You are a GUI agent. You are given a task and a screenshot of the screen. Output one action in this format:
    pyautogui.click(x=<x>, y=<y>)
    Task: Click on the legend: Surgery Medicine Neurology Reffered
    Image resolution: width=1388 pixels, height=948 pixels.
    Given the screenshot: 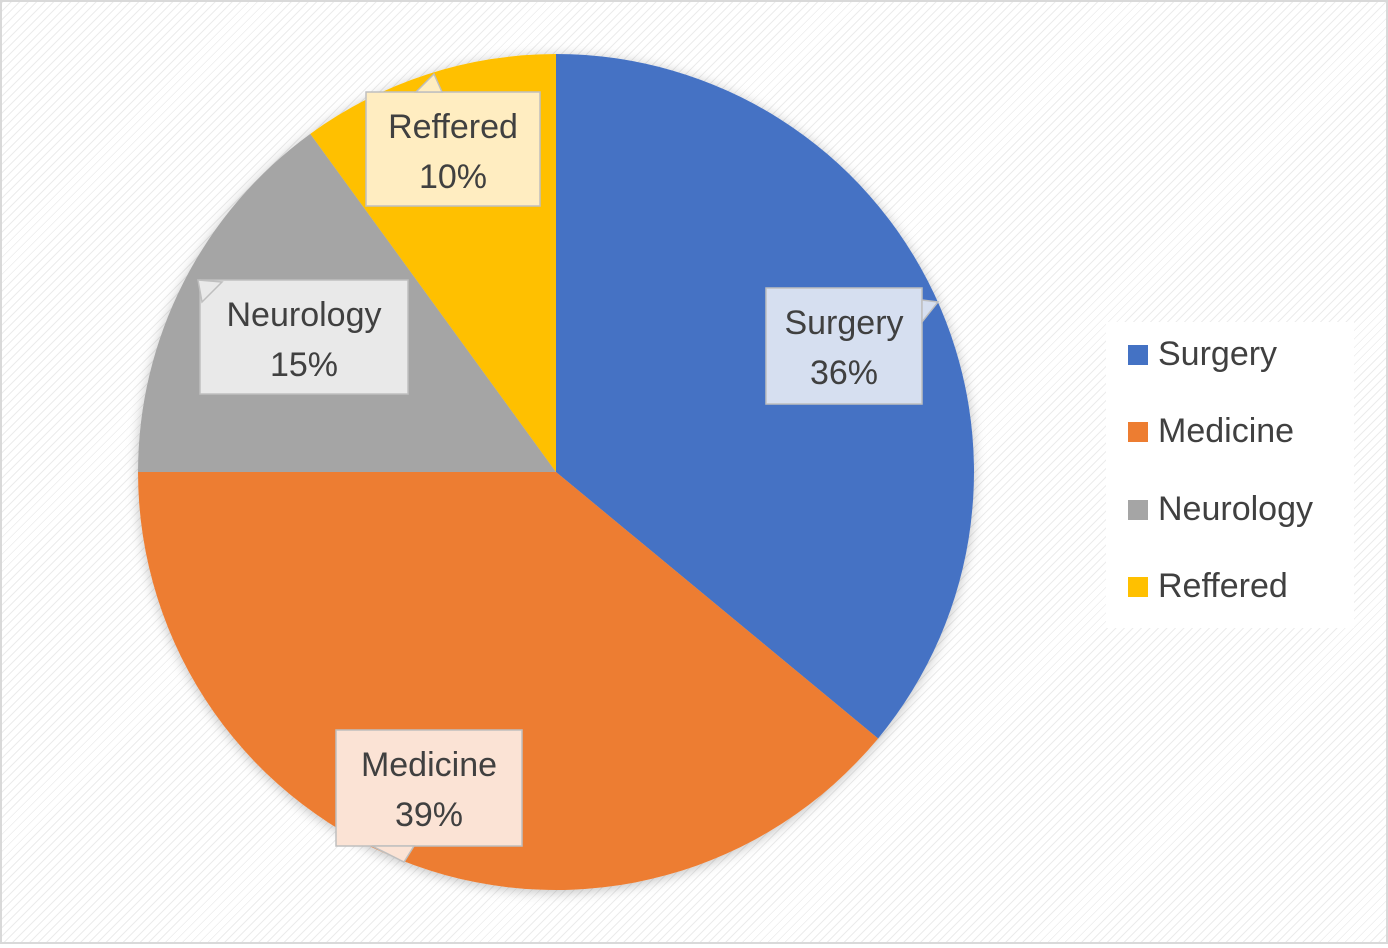 What is the action you would take?
    pyautogui.click(x=1230, y=475)
    